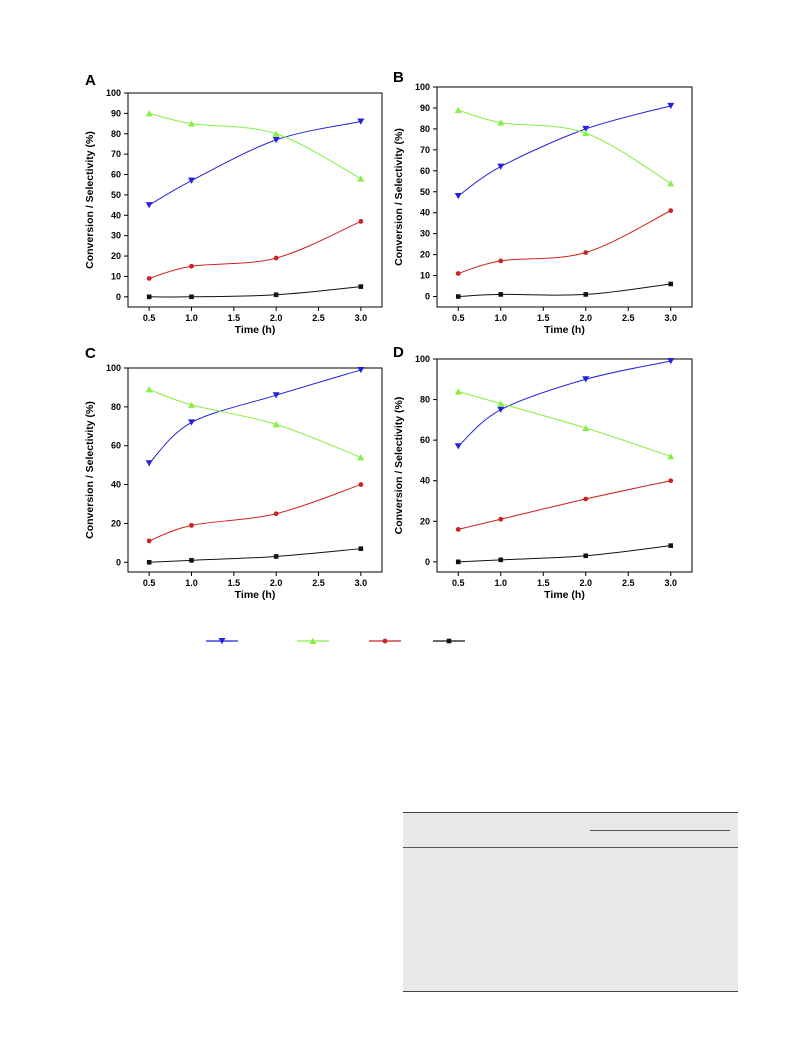  What do you see at coordinates (425, 234) in the screenshot?
I see `y-tick-label: 30` at bounding box center [425, 234].